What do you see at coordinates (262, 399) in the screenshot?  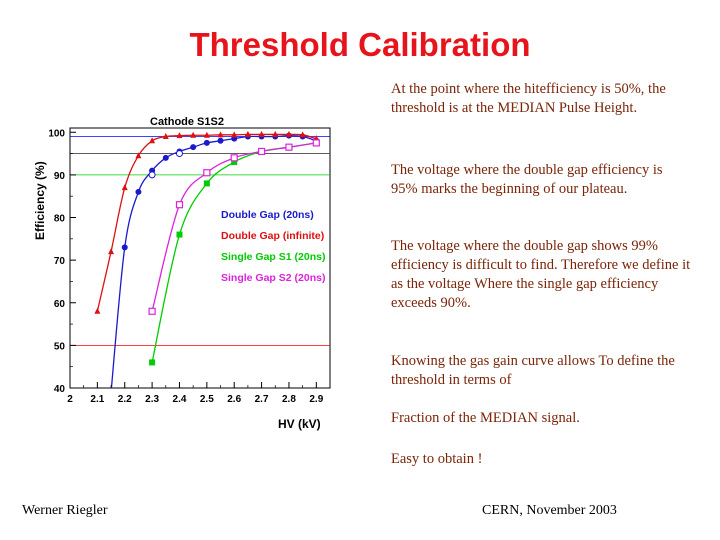 I see `x-tick-label: 2.7` at bounding box center [262, 399].